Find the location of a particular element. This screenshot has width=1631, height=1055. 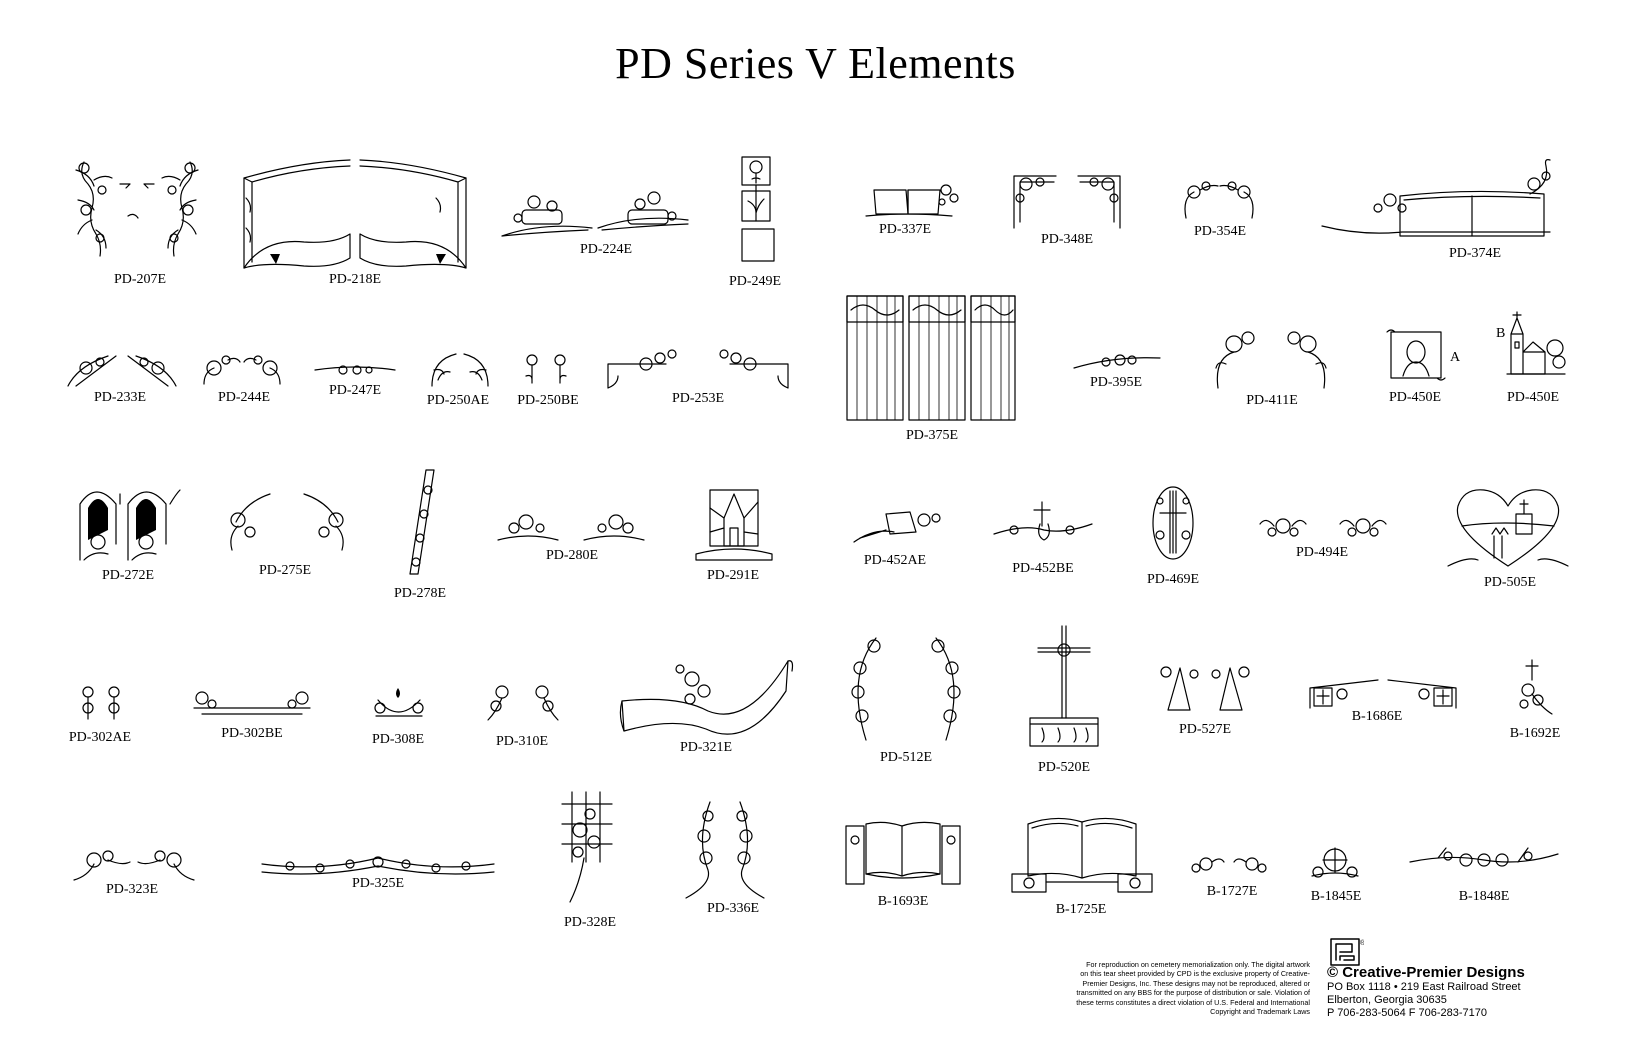

small-floral-corner-pair-art is located at coordinates (1219, 200).